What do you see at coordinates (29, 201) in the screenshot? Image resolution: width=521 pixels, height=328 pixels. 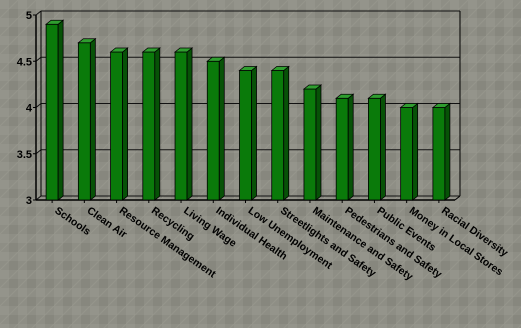 I see `y-tick-label: 3` at bounding box center [29, 201].